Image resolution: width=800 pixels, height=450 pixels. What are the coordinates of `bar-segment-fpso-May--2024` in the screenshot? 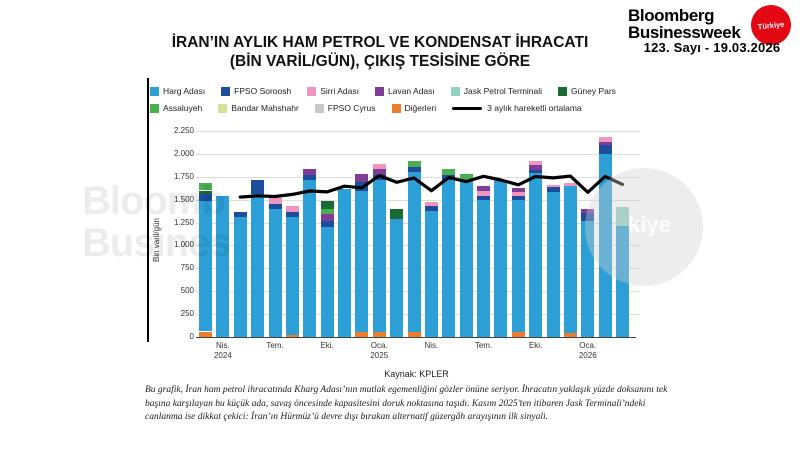 It's located at (240, 215).